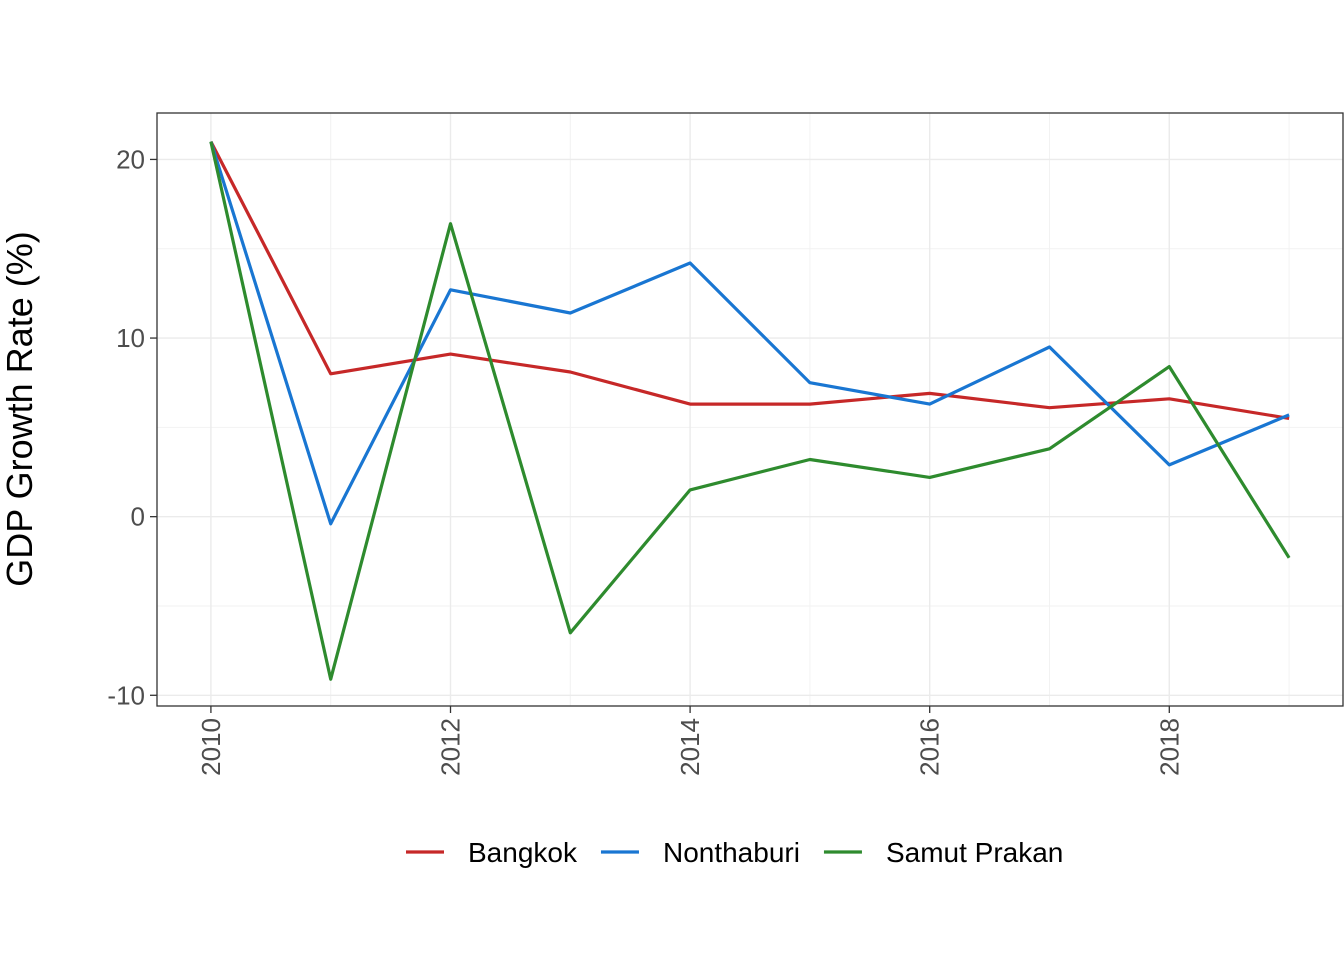 The height and width of the screenshot is (960, 1344). What do you see at coordinates (974, 852) in the screenshot?
I see `legend-label: Samut Prakan` at bounding box center [974, 852].